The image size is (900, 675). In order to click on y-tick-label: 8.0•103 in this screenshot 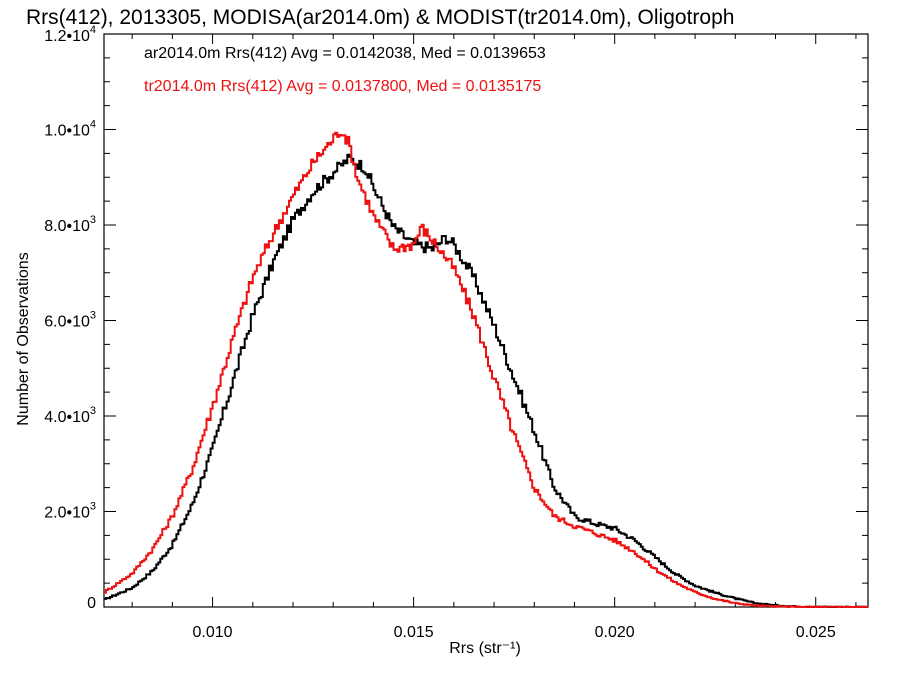, I will do `click(70, 224)`.